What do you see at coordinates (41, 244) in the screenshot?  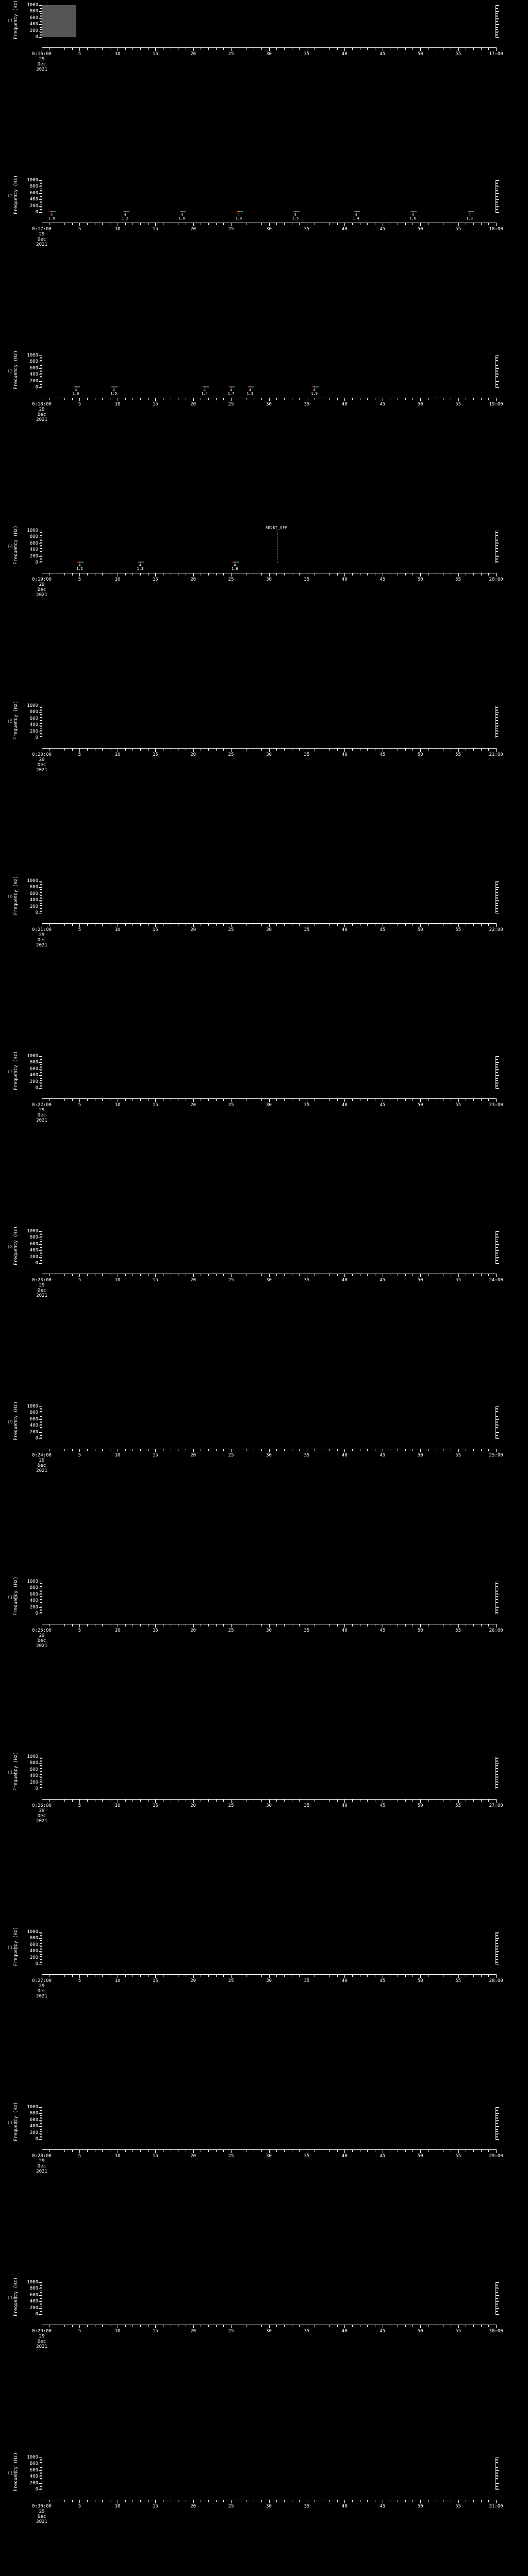 I see `date-part: 2021` at bounding box center [41, 244].